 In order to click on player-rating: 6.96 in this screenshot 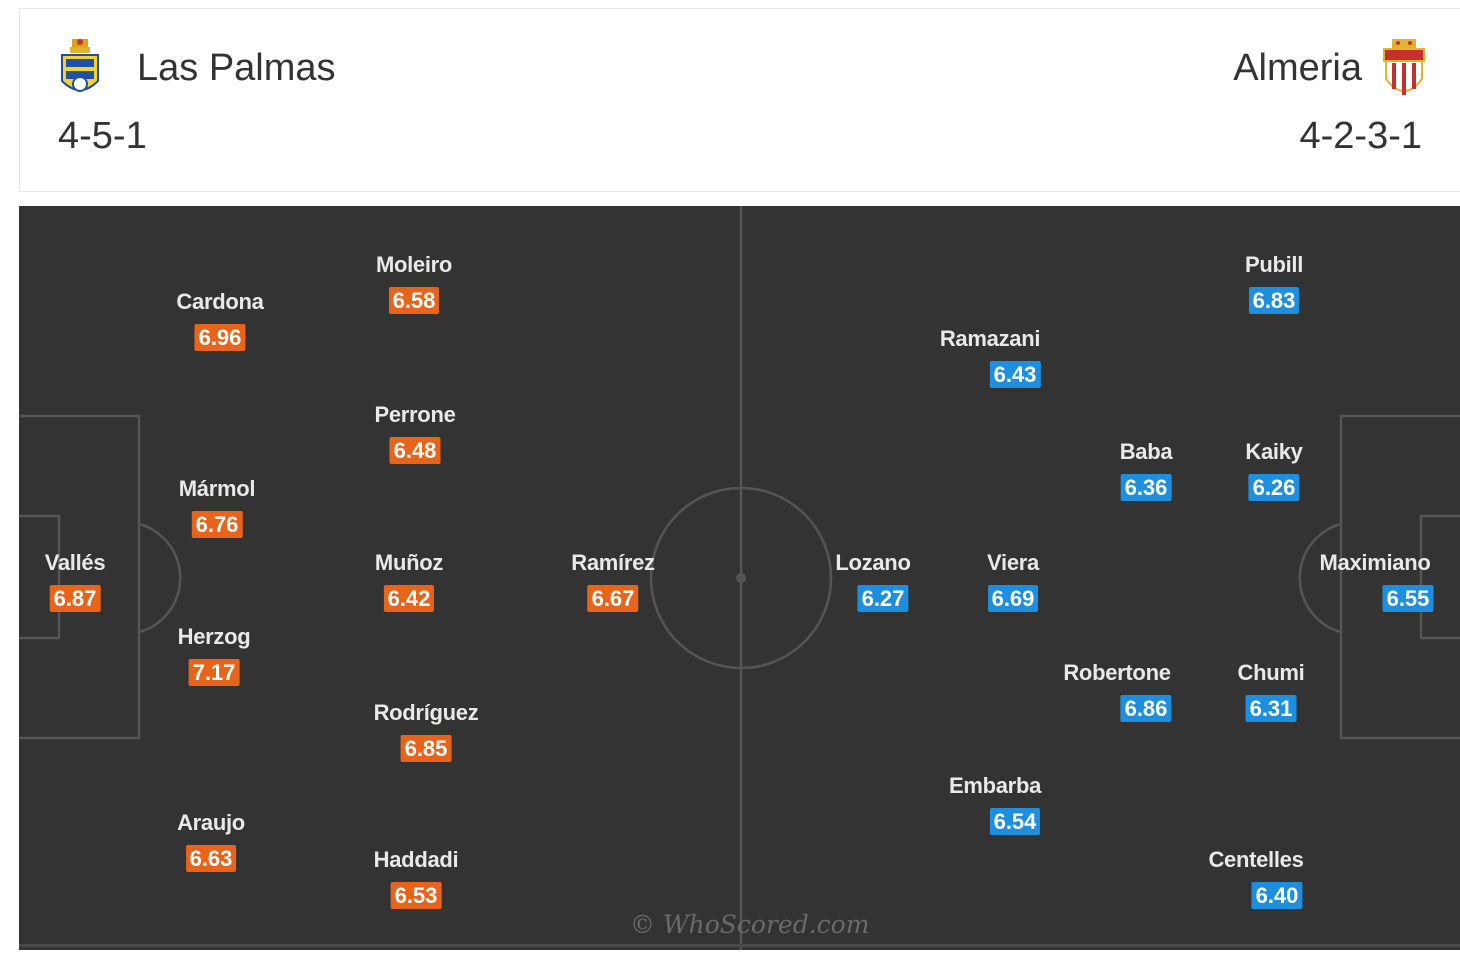, I will do `click(220, 337)`.